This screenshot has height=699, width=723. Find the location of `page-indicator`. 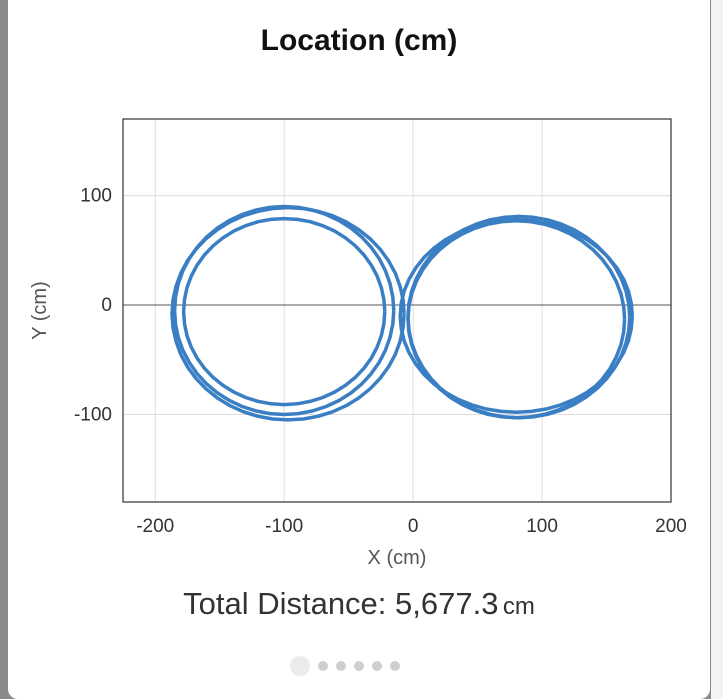

page-indicator is located at coordinates (345, 666).